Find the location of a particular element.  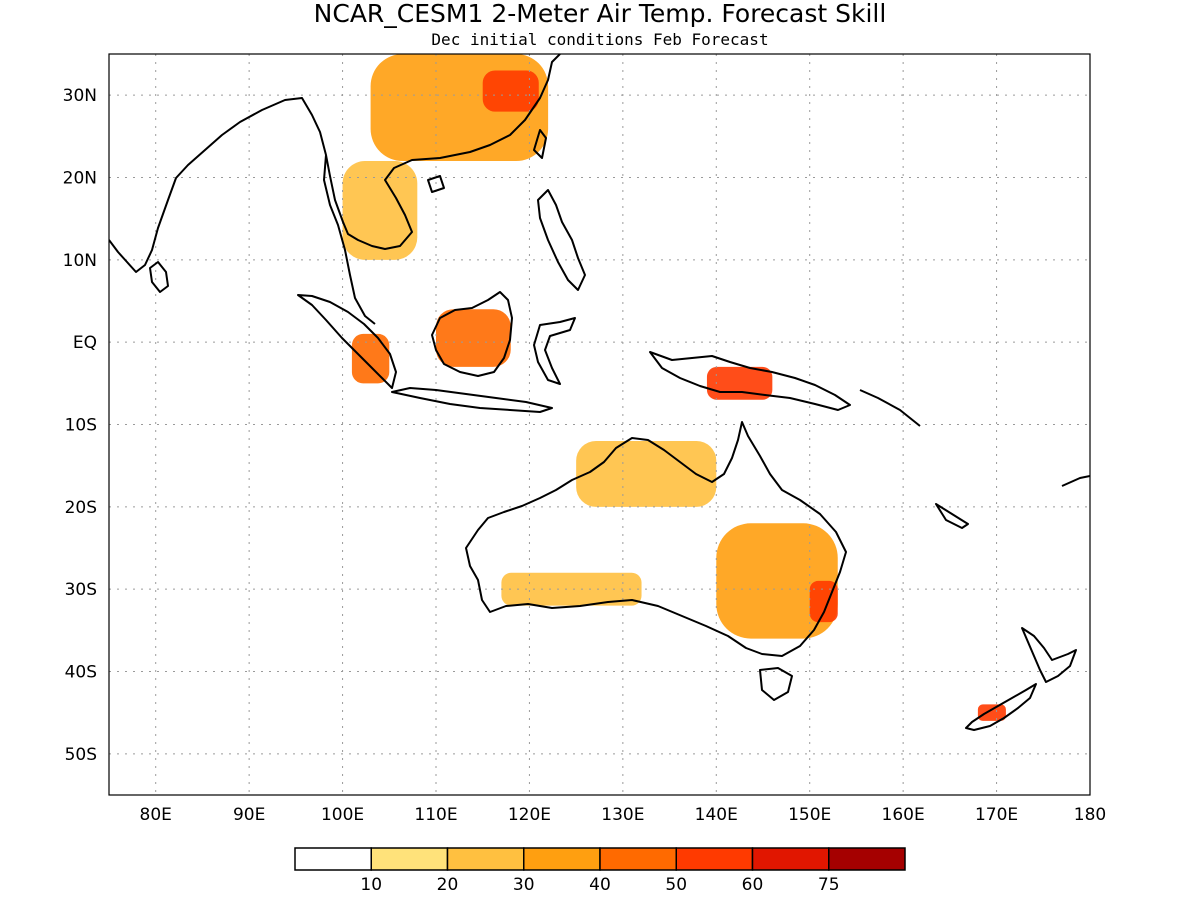

lat-tick-label: 20S is located at coordinates (81, 508).